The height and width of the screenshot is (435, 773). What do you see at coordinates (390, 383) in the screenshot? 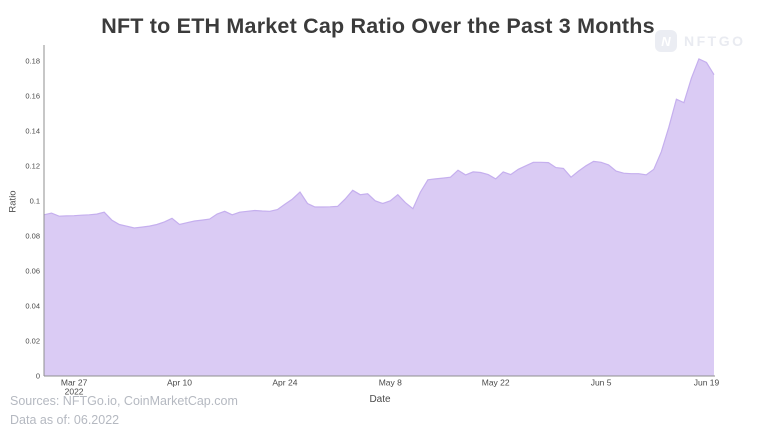
I see `x-tick-label: May 8` at bounding box center [390, 383].